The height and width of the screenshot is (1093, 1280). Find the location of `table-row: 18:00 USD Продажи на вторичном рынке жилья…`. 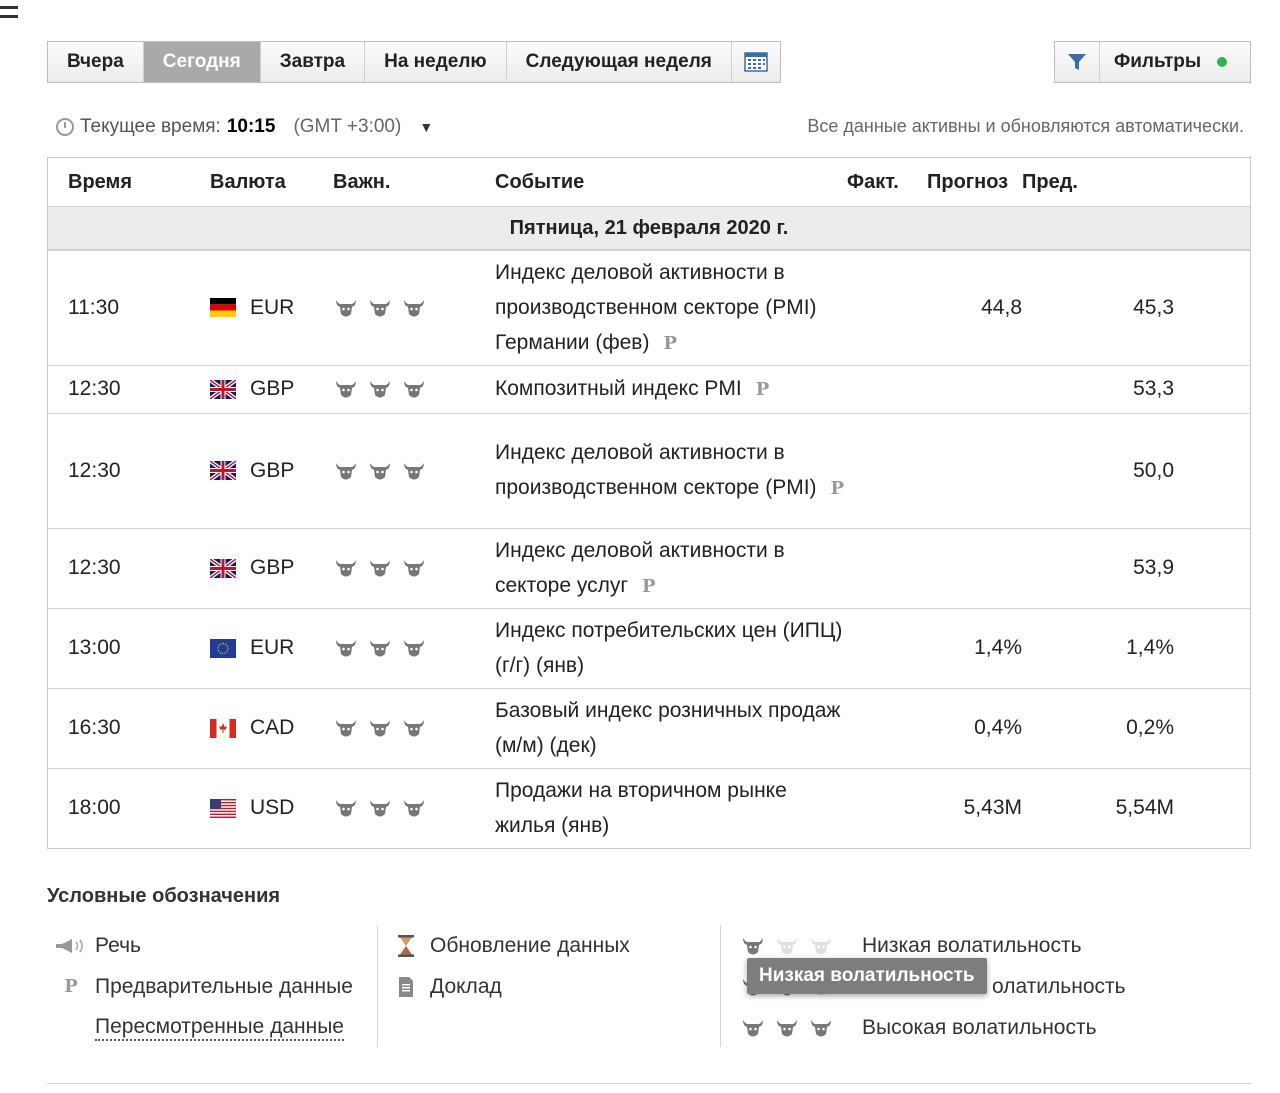

table-row: 18:00 USD Продажи на вторичном рынке жилья… is located at coordinates (649, 807).